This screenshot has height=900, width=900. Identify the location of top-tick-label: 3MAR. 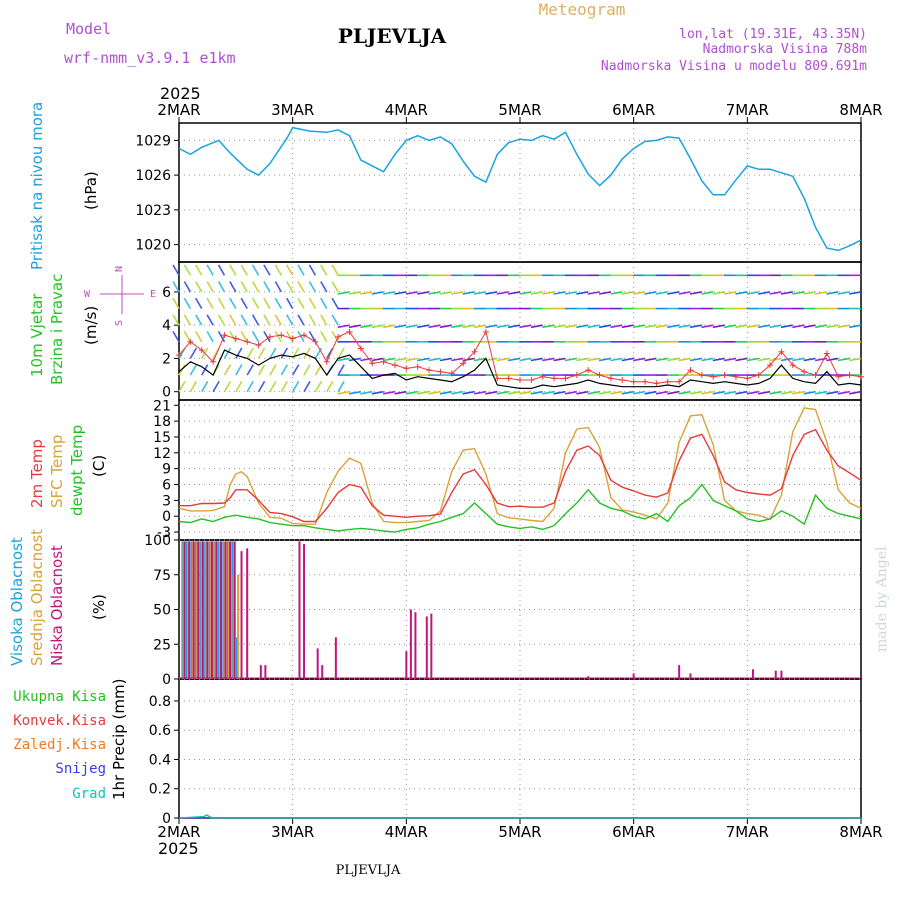
(292, 110).